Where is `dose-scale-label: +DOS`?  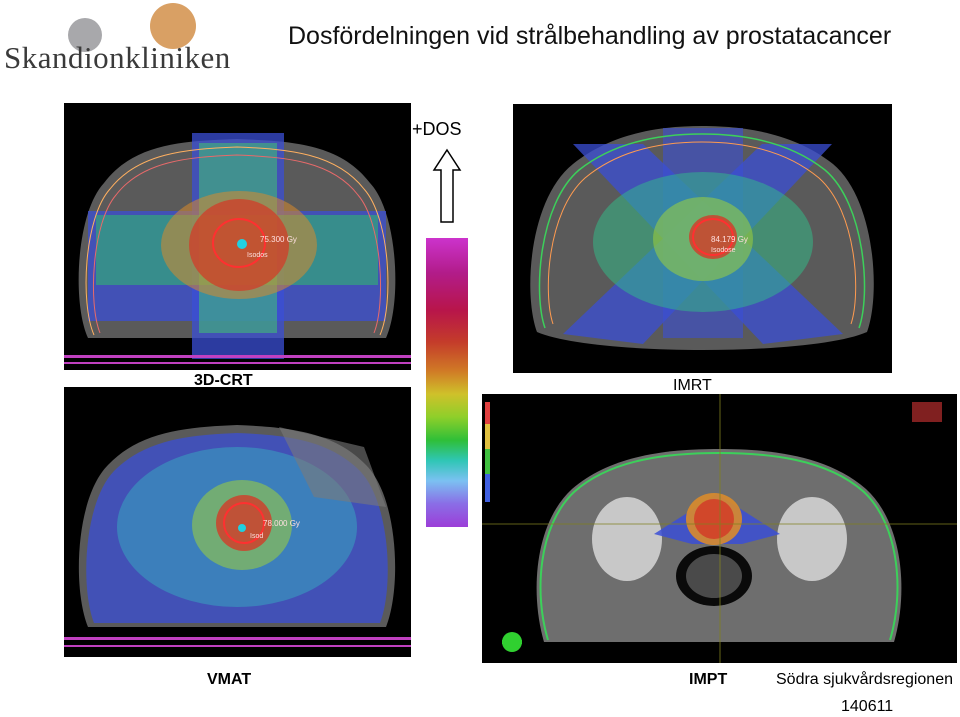
dose-scale-label: +DOS is located at coordinates (437, 129).